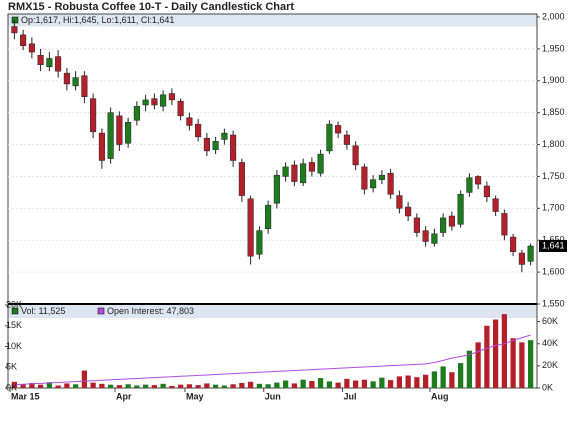  What do you see at coordinates (15, 20) in the screenshot?
I see `legend-swatch` at bounding box center [15, 20].